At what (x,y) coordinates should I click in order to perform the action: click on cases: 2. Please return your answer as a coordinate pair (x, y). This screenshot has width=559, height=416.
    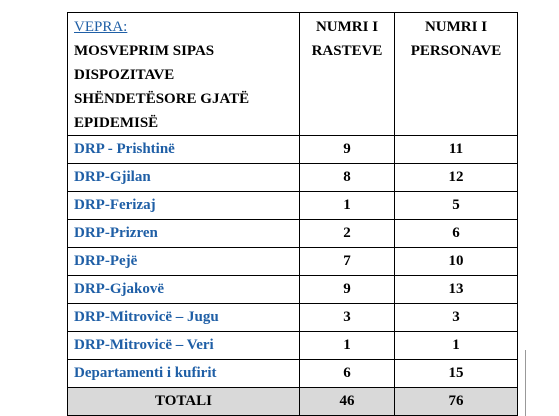
    Looking at the image, I should click on (347, 233).